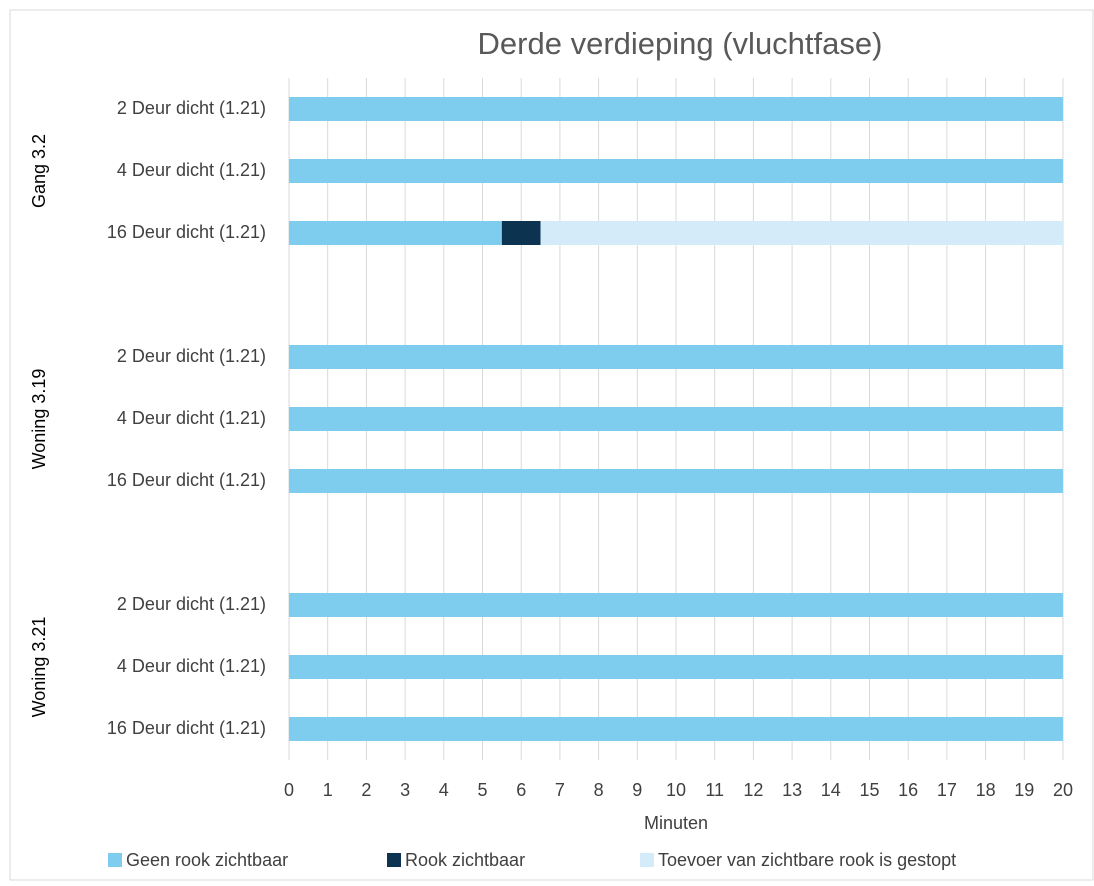 Image resolution: width=1094 pixels, height=886 pixels. Describe the element at coordinates (405, 790) in the screenshot. I see `x-tick-label: 3` at that location.